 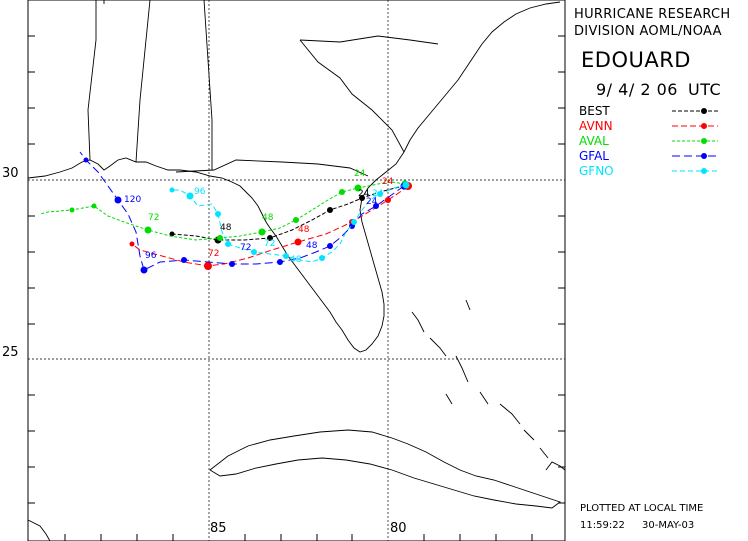 I want to click on org-line-2: DIVISION AOML/NOAA, so click(x=648, y=31).